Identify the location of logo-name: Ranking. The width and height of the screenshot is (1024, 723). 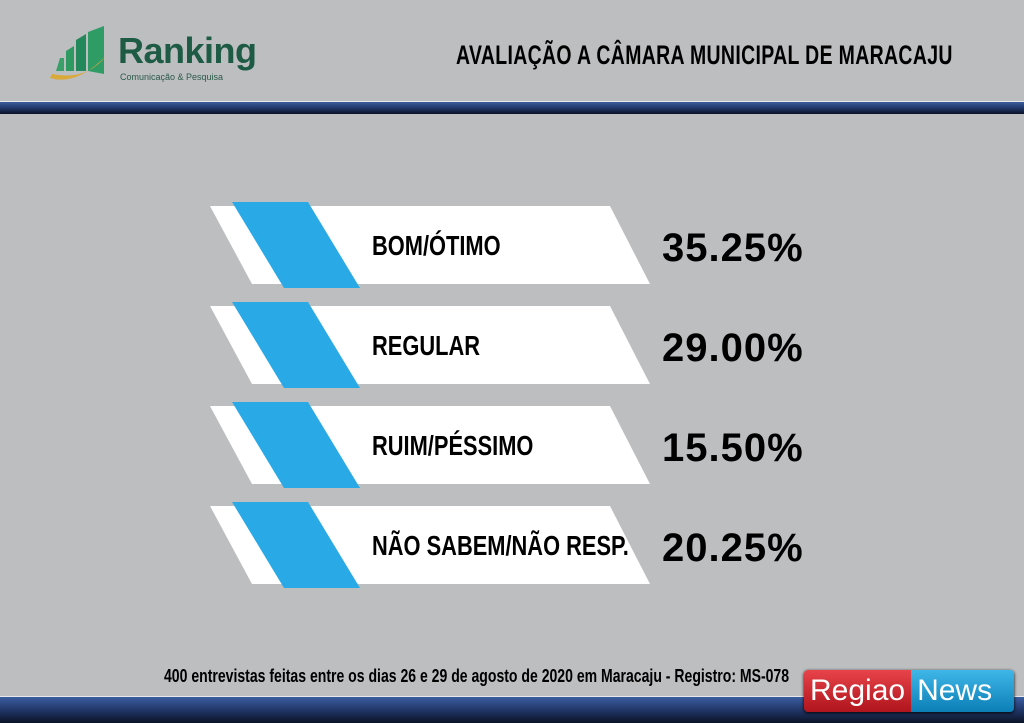
(187, 50).